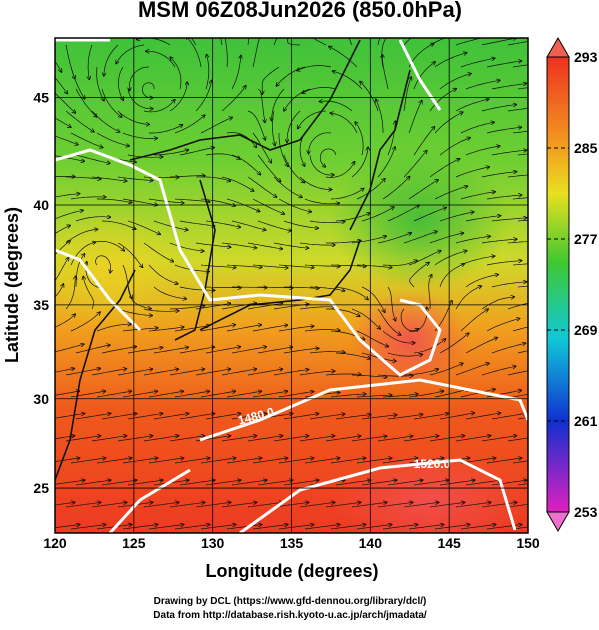 Image resolution: width=599 pixels, height=630 pixels. I want to click on colorbar-tick-label: 261, so click(586, 421).